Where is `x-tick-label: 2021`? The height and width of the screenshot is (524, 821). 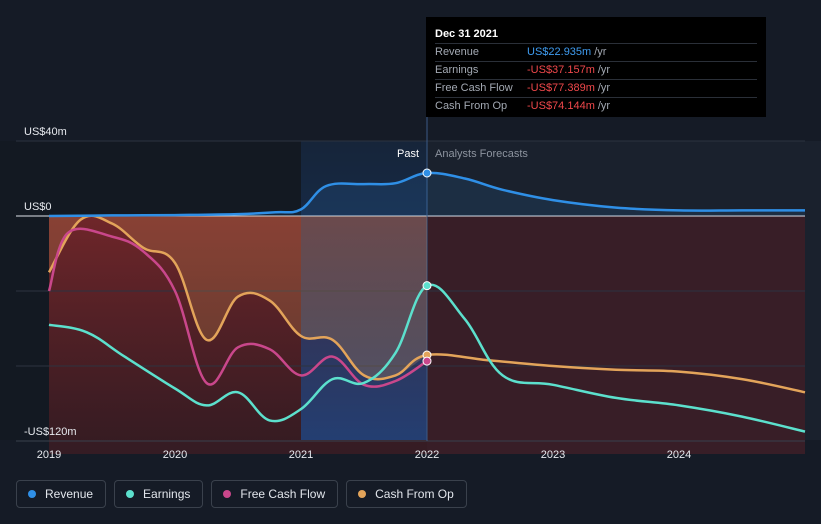
x-tick-label: 2021 is located at coordinates (301, 455).